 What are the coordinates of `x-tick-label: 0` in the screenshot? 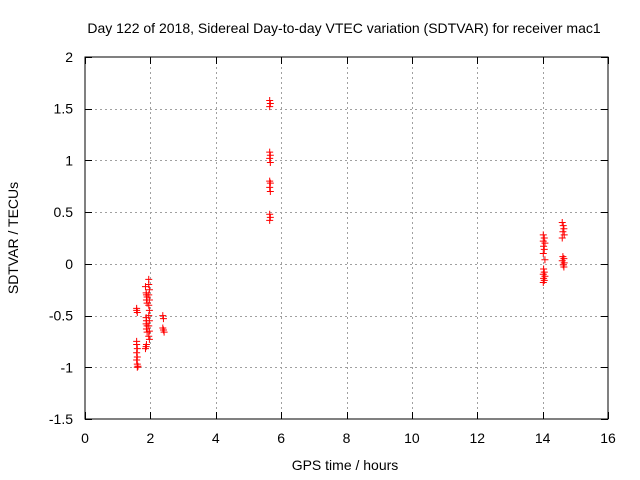 It's located at (85, 438).